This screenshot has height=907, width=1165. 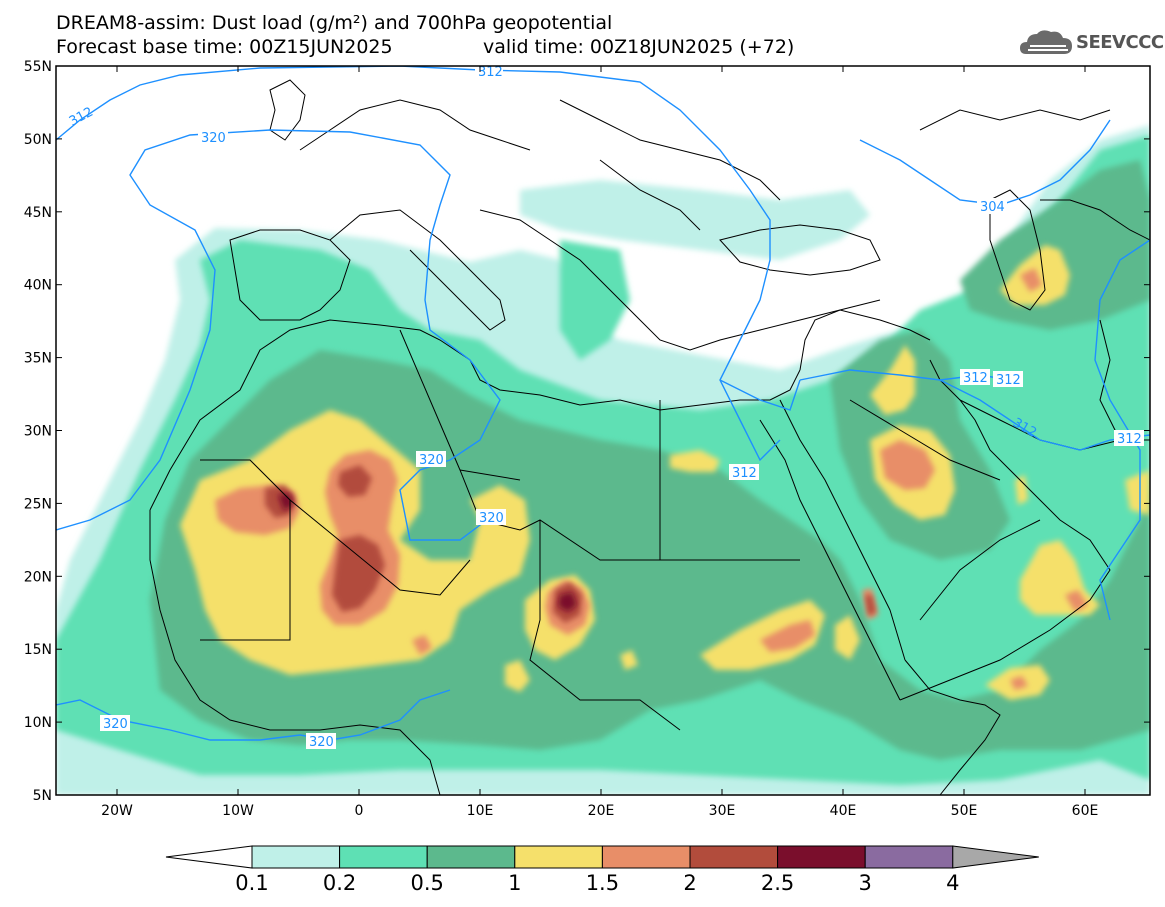 What do you see at coordinates (209, 857) in the screenshot?
I see `colorbar-under-arrow` at bounding box center [209, 857].